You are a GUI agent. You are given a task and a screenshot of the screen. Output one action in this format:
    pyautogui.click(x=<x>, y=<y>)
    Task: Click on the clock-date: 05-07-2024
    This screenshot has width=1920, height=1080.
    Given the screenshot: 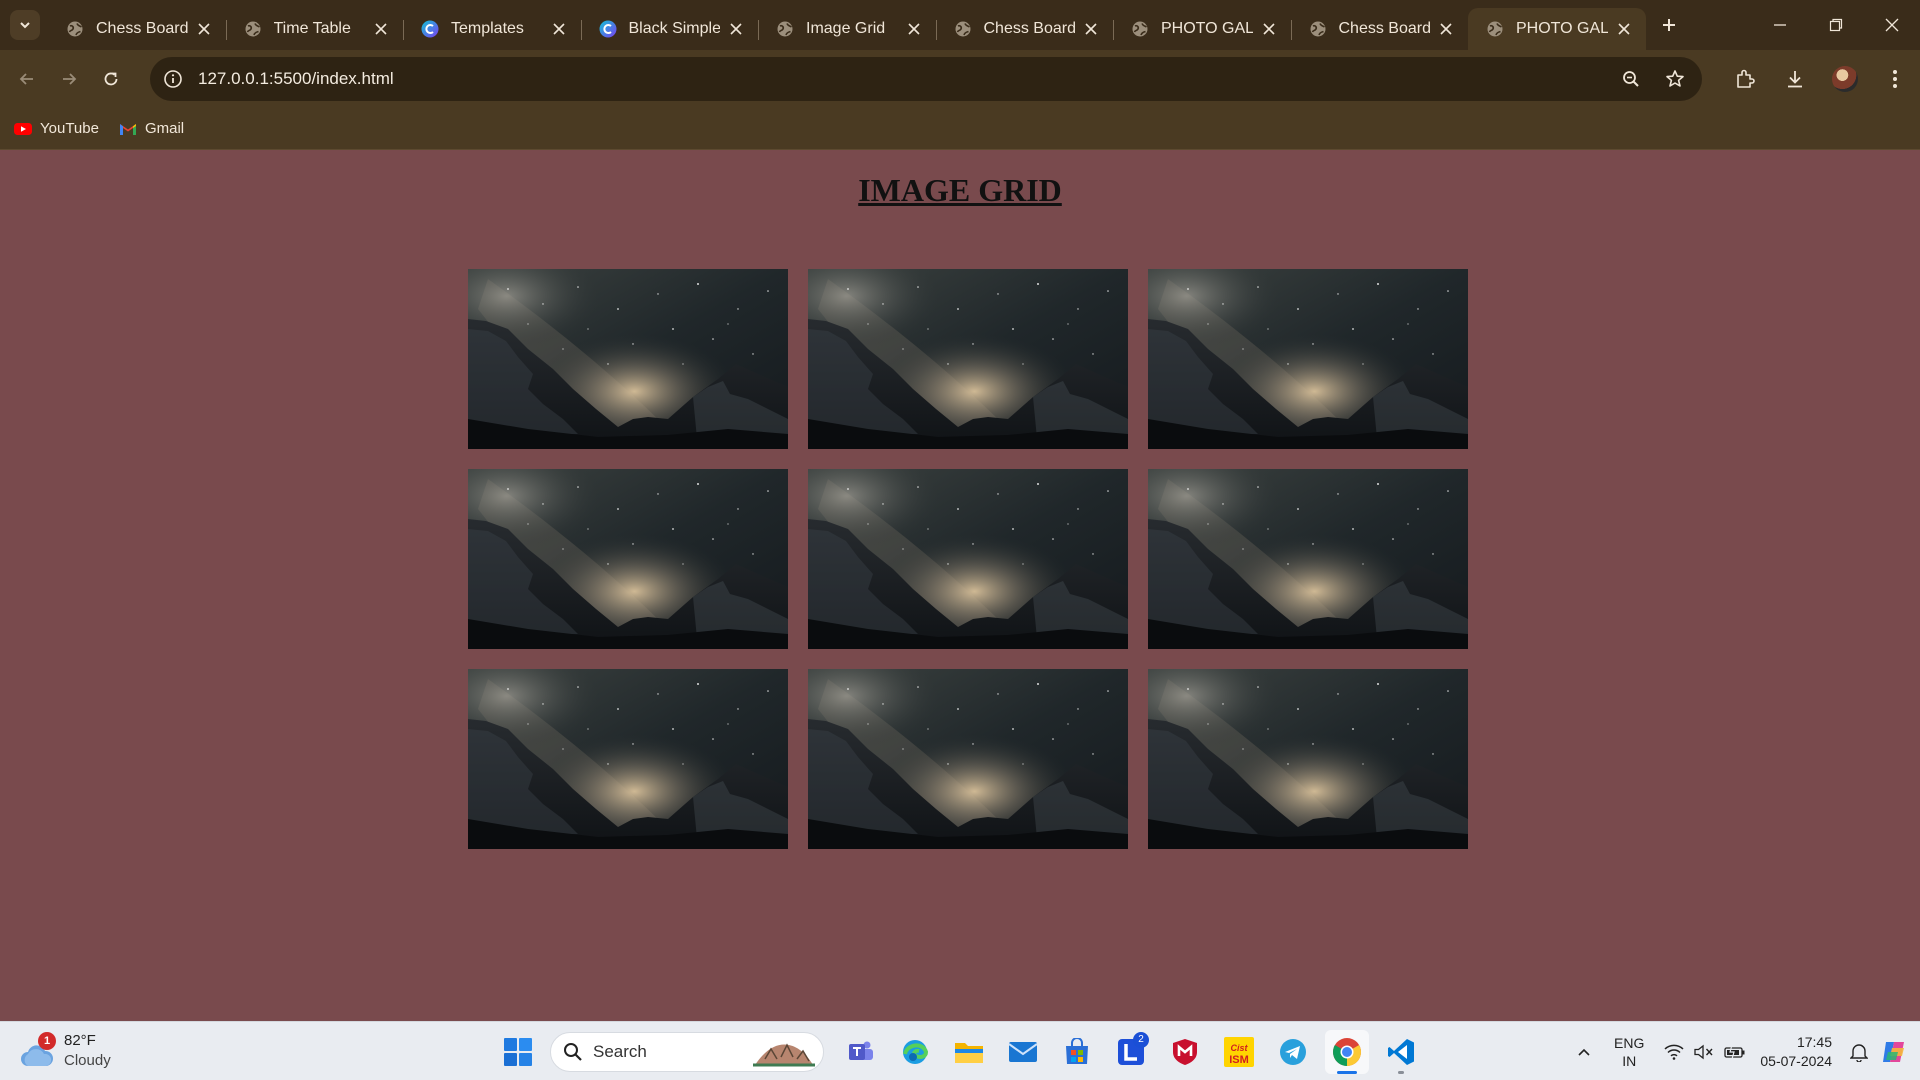 What is the action you would take?
    pyautogui.click(x=1796, y=1060)
    